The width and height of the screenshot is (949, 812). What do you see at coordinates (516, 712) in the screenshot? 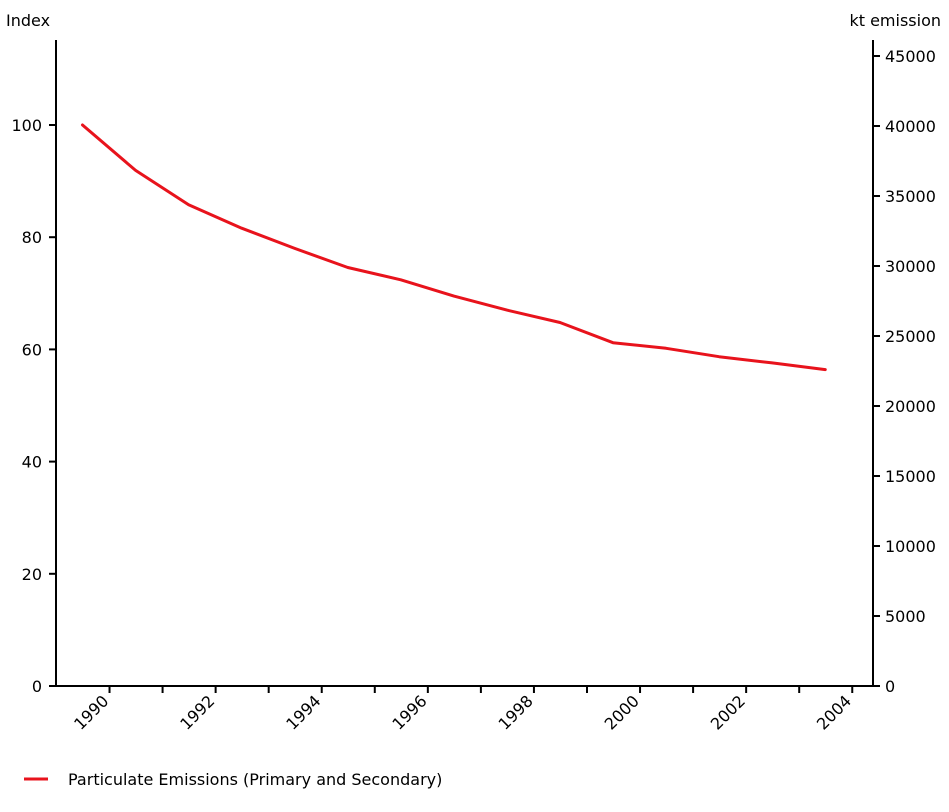
I see `x-tick-label: 1998` at bounding box center [516, 712].